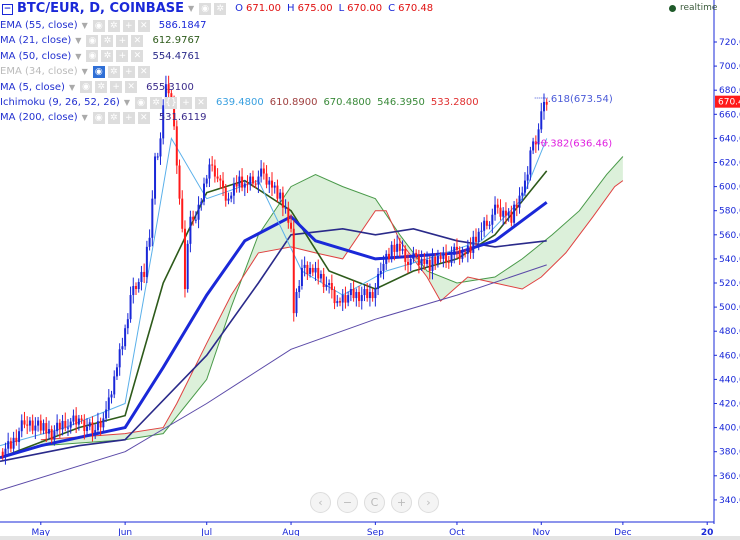 This screenshot has width=740, height=540. I want to click on x-tick-label: 20, so click(707, 533).